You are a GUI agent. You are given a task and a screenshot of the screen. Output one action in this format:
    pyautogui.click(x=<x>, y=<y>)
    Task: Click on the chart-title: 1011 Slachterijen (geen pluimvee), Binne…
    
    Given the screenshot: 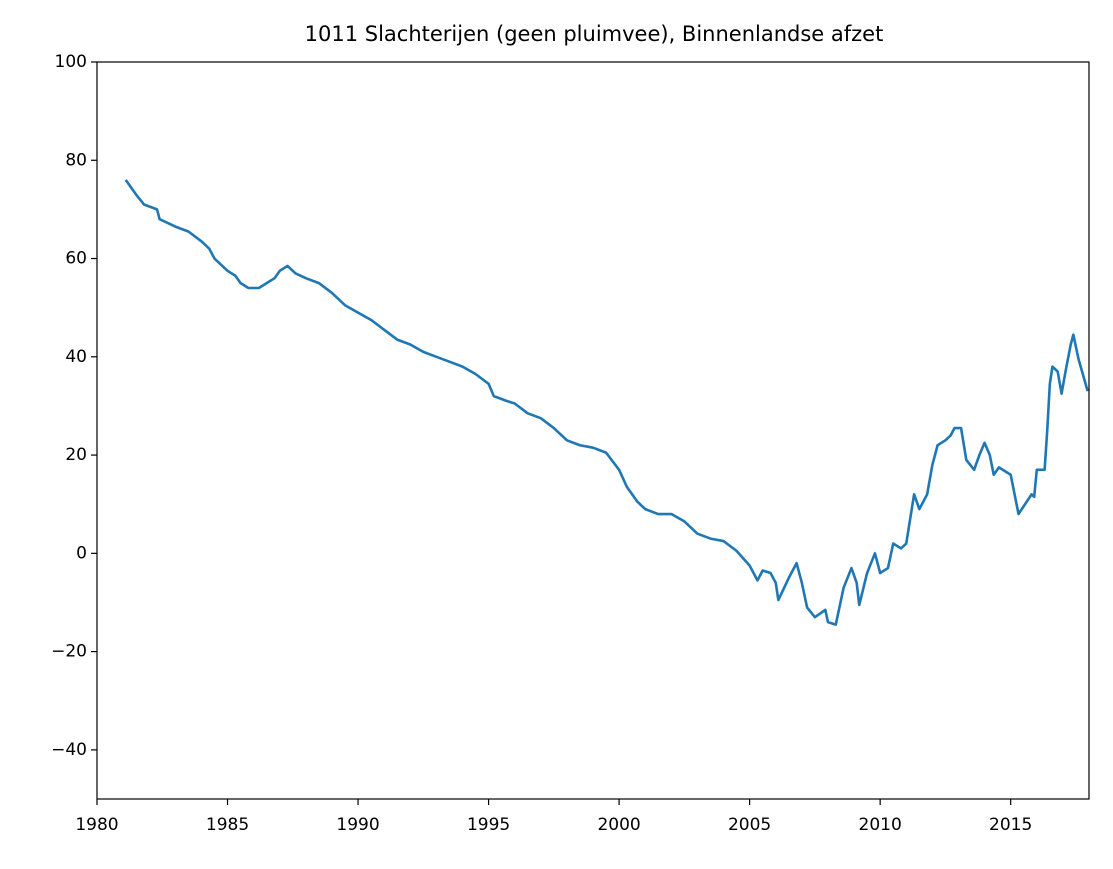 What is the action you would take?
    pyautogui.click(x=594, y=34)
    